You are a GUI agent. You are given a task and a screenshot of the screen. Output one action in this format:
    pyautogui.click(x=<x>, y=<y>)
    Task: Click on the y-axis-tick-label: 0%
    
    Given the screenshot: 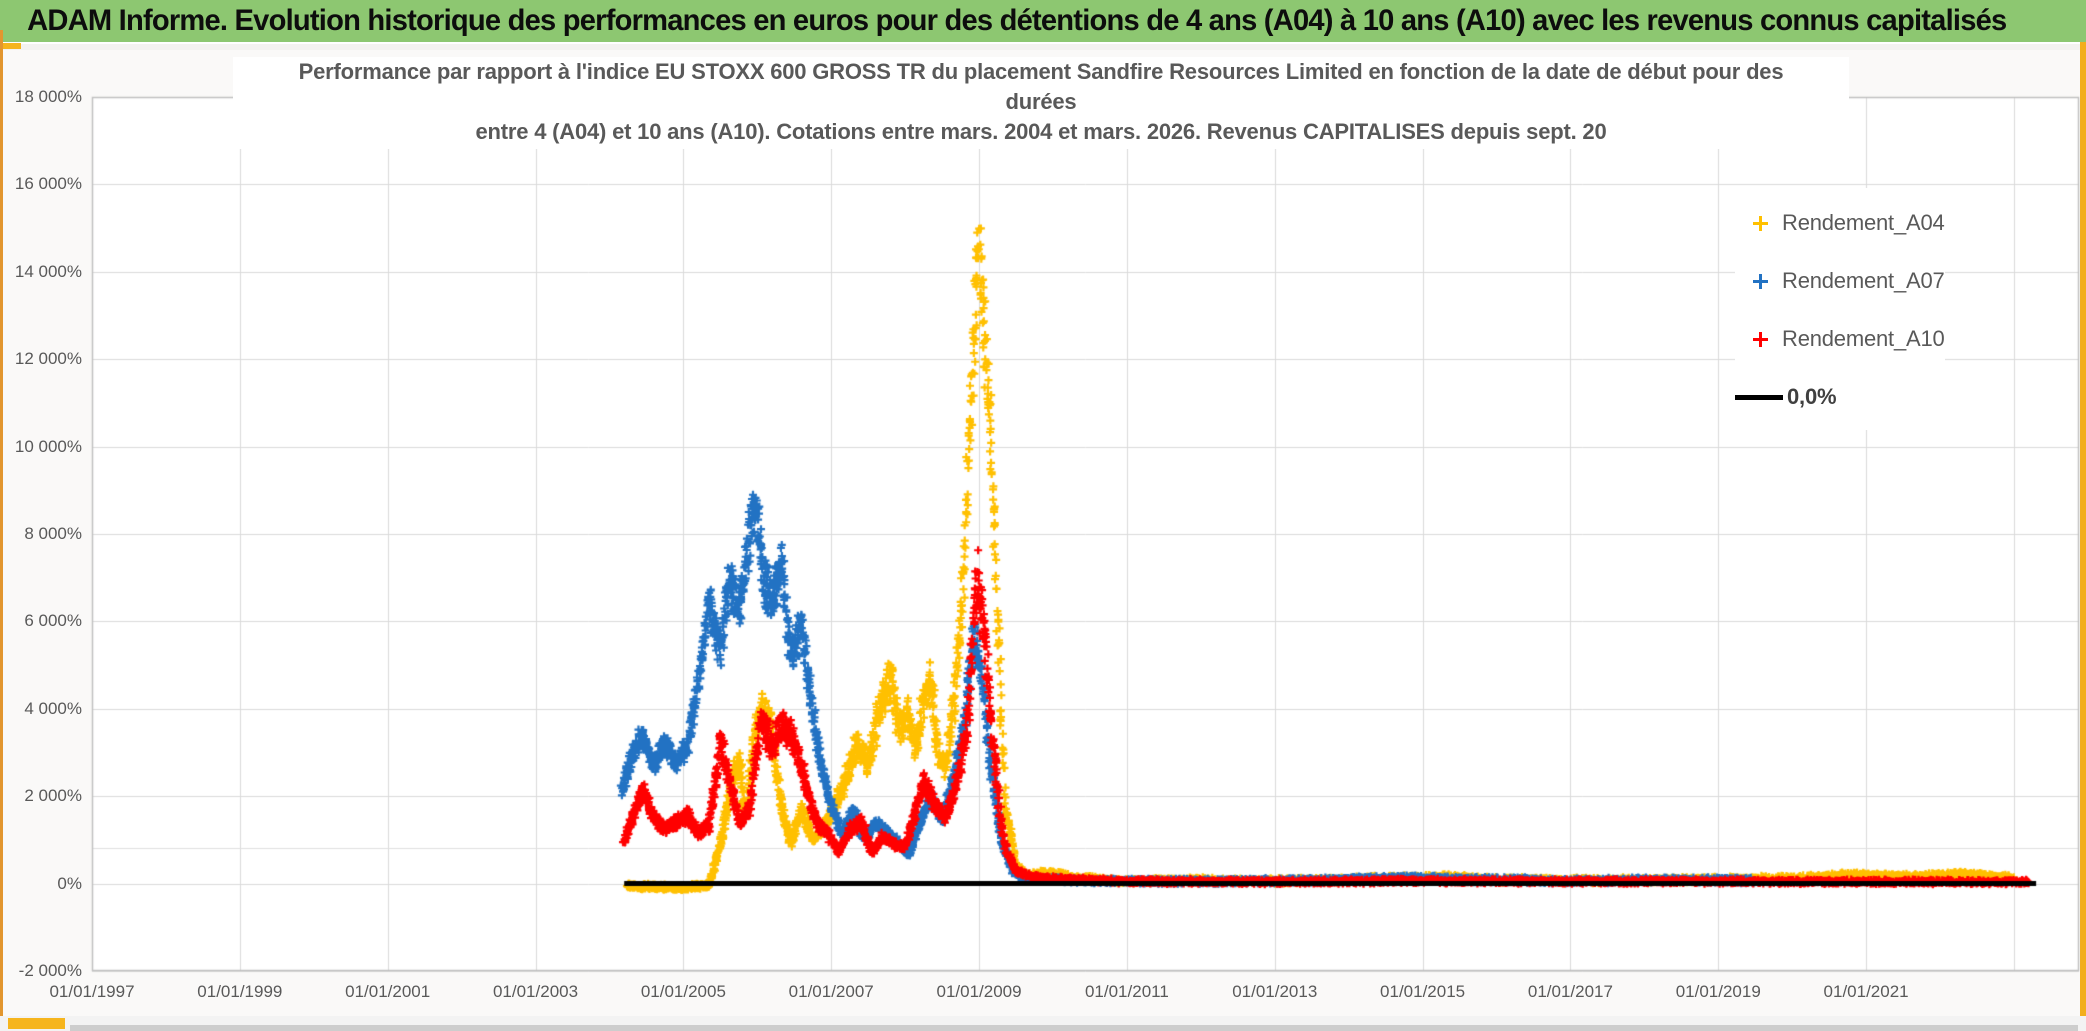 What is the action you would take?
    pyautogui.click(x=69, y=883)
    